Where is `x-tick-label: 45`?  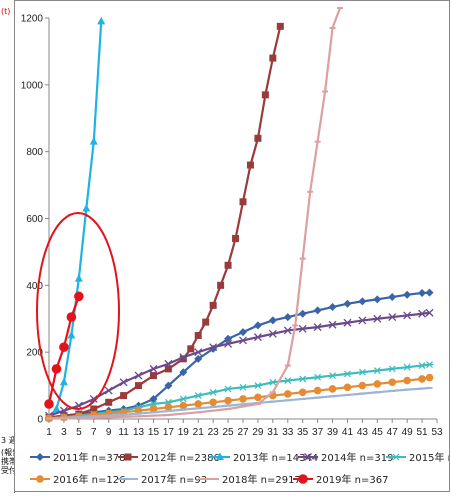 x-tick-label: 45 is located at coordinates (378, 432).